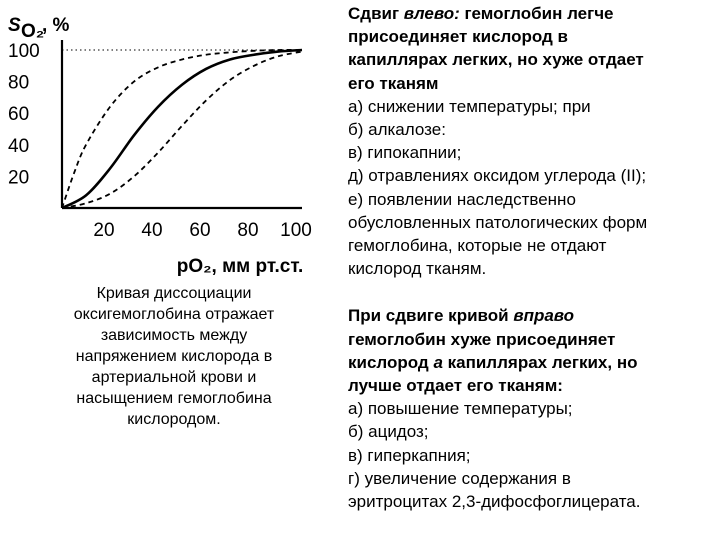  Describe the element at coordinates (393, 83) in the screenshot. I see `left-shift-heading-line: его тканям` at that location.